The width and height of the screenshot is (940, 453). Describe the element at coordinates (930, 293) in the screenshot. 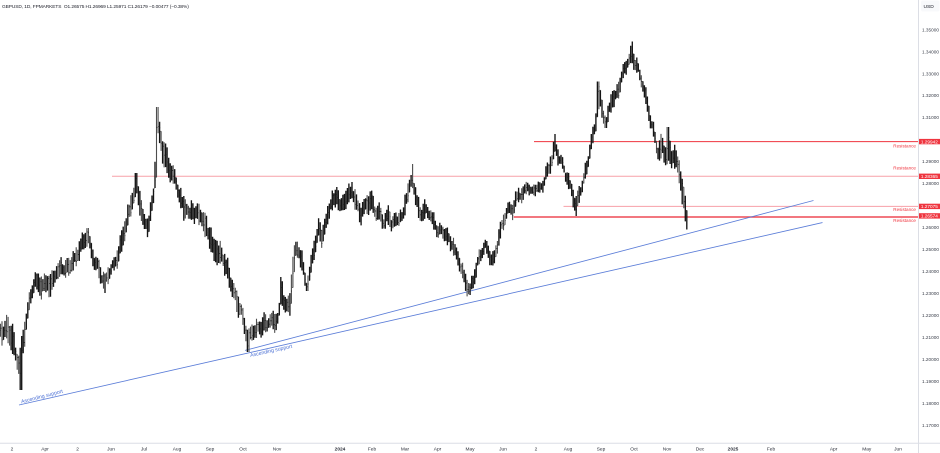

I see `svg-text: 1.23000` at that location.